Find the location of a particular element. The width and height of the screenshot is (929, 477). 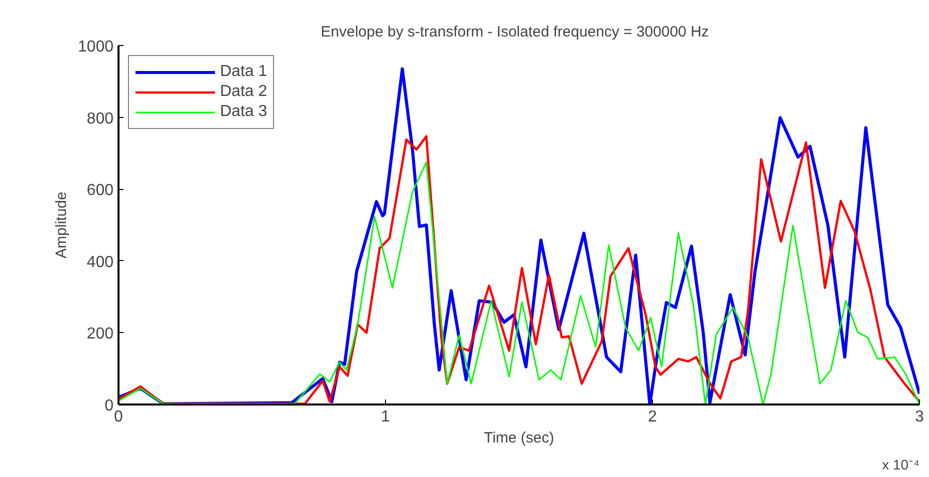

legend-label: Data 2 is located at coordinates (244, 92).